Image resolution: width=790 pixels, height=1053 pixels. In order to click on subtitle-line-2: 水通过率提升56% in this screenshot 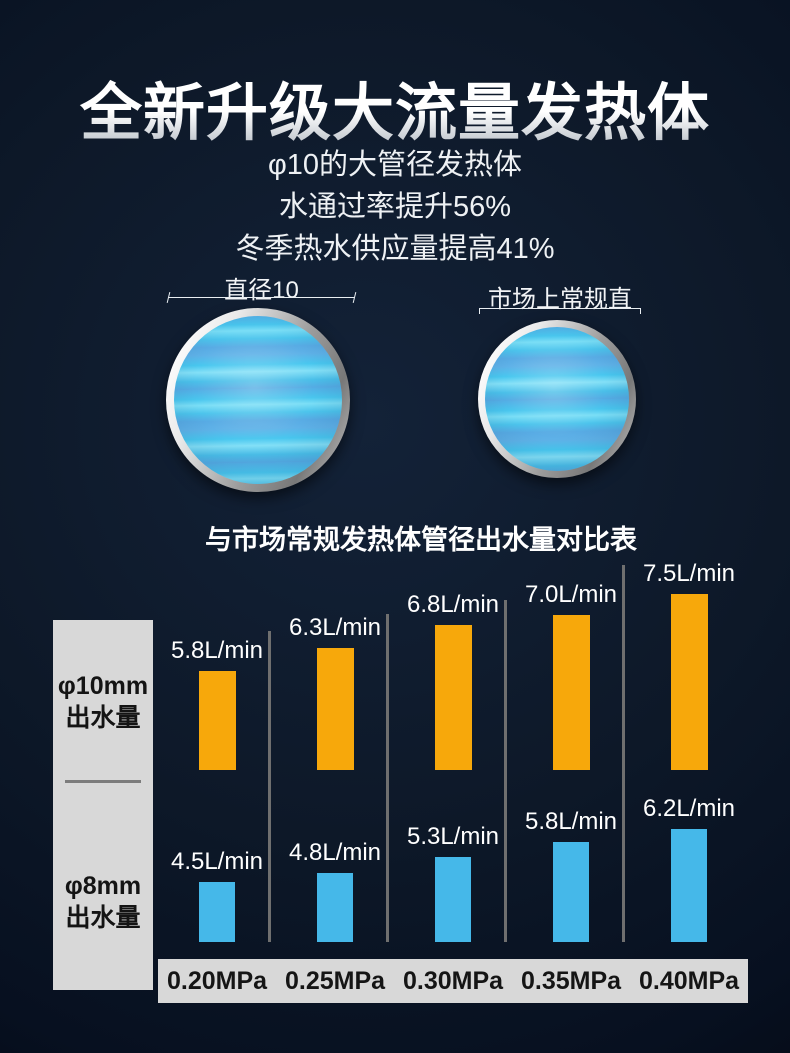, I will do `click(395, 207)`.